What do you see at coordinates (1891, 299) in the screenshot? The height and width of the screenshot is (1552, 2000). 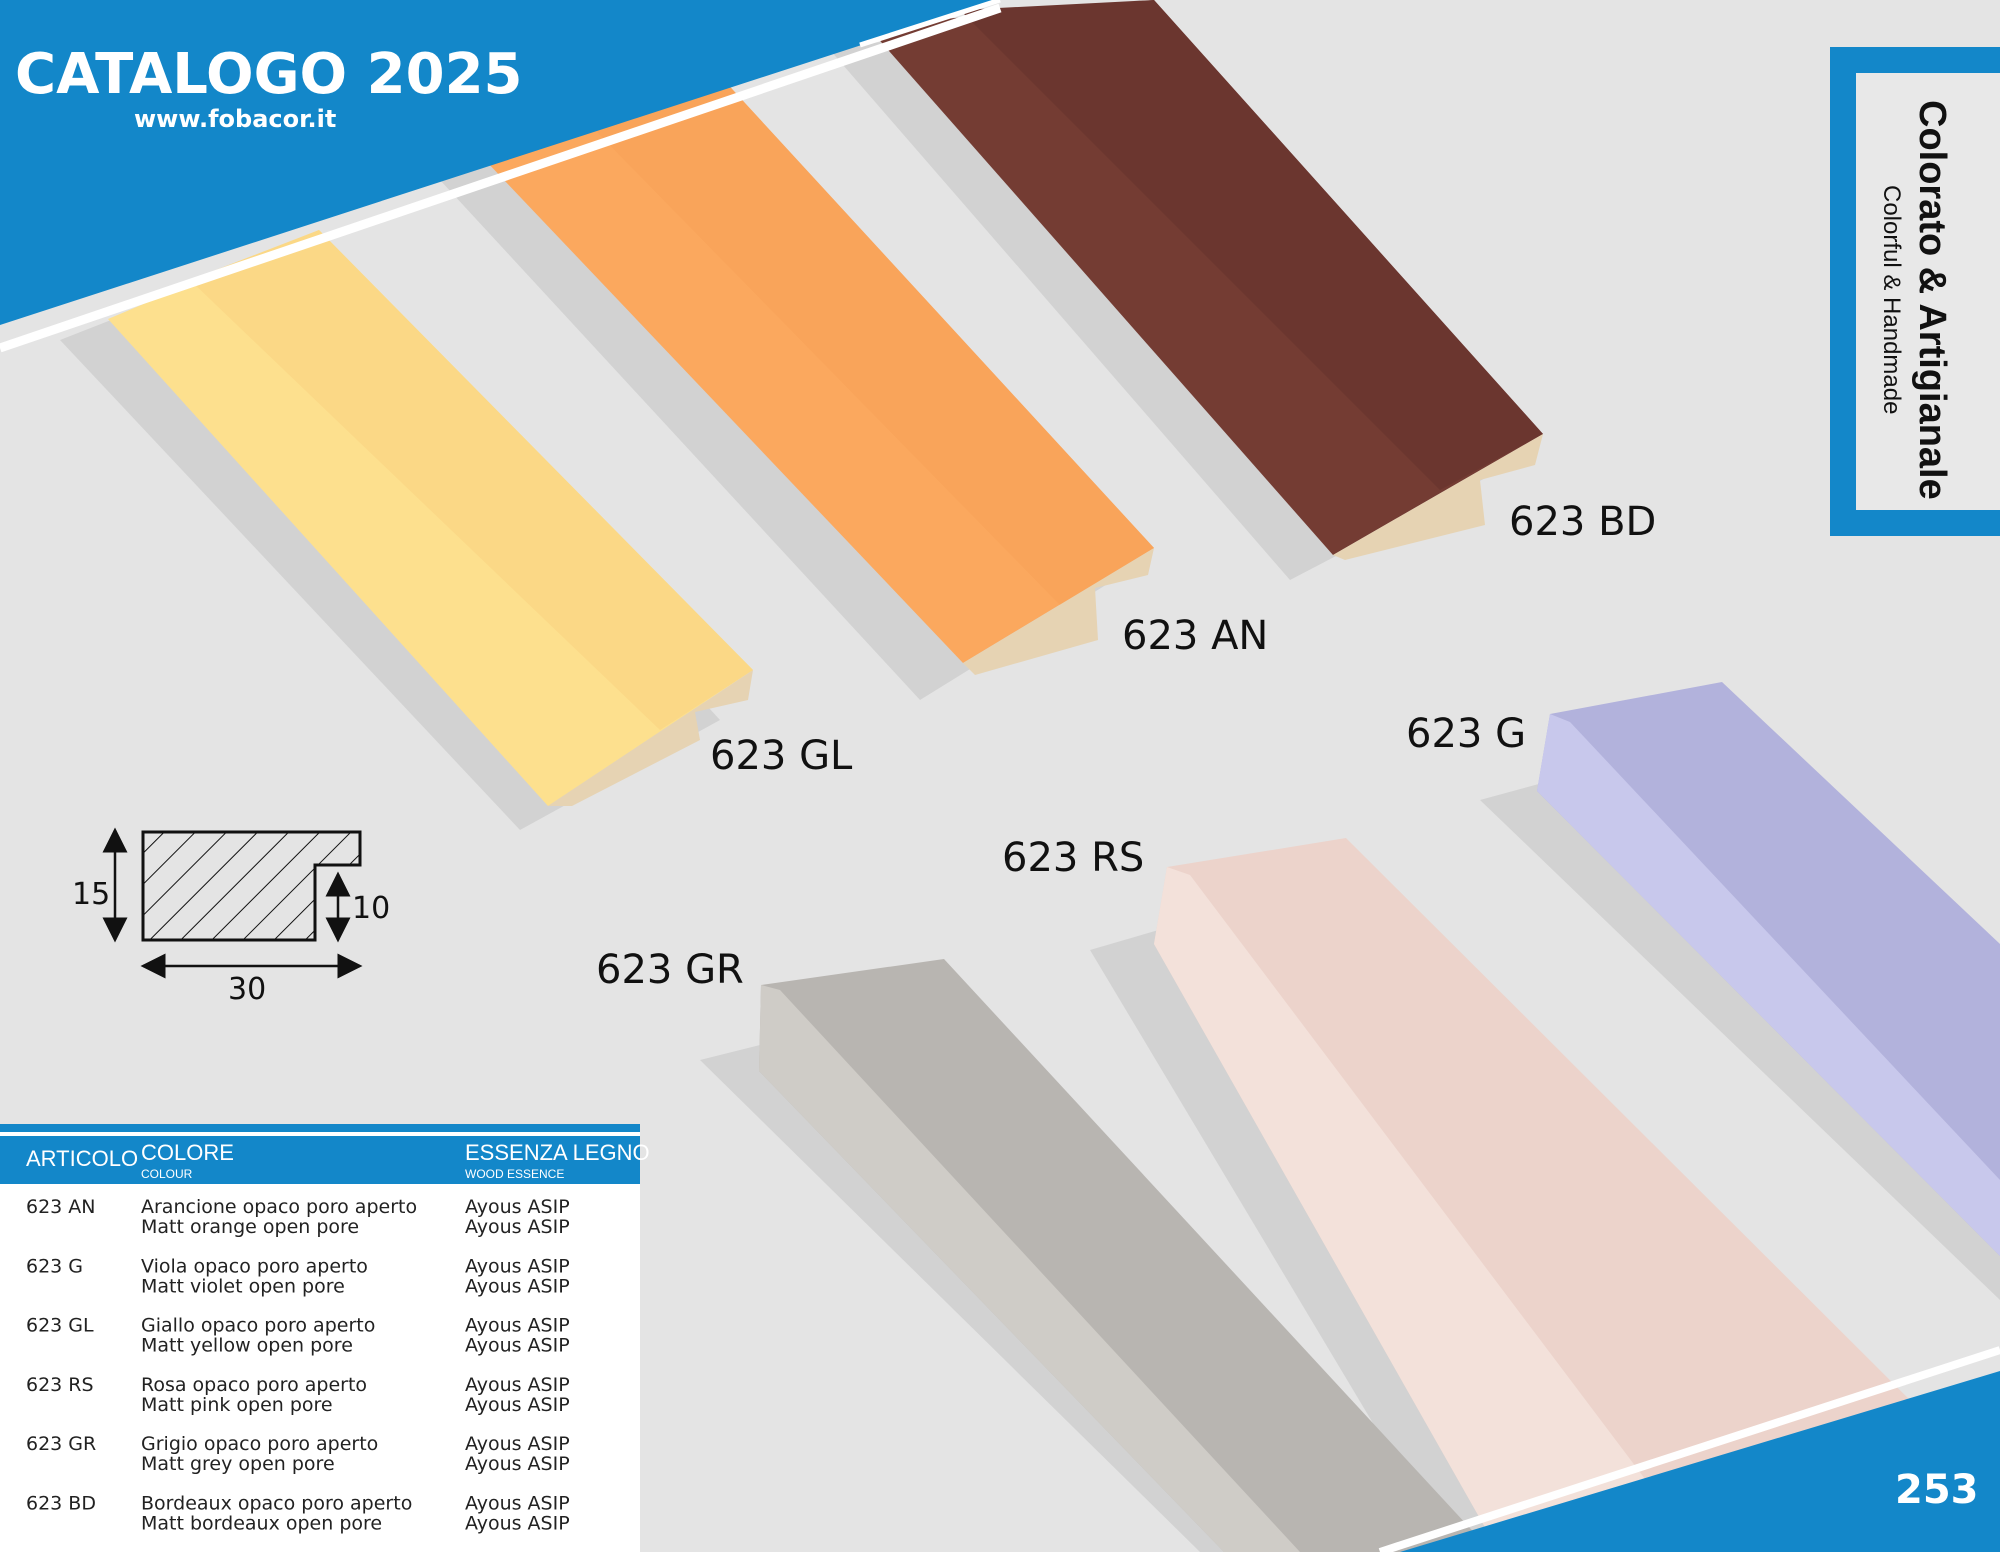 I see `side-subtitle: Colorful & Handmade` at bounding box center [1891, 299].